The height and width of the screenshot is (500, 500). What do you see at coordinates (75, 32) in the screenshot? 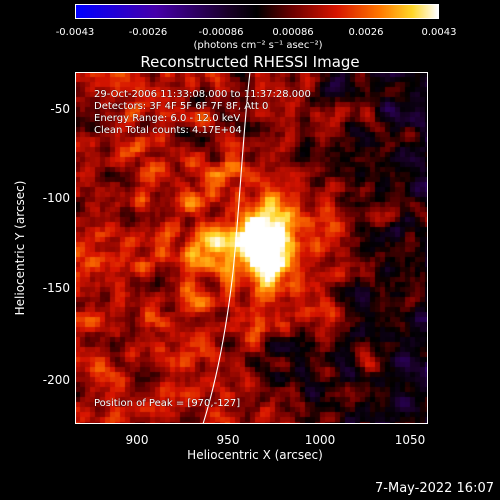
I see `colorbar-tick: -0.0043` at bounding box center [75, 32].